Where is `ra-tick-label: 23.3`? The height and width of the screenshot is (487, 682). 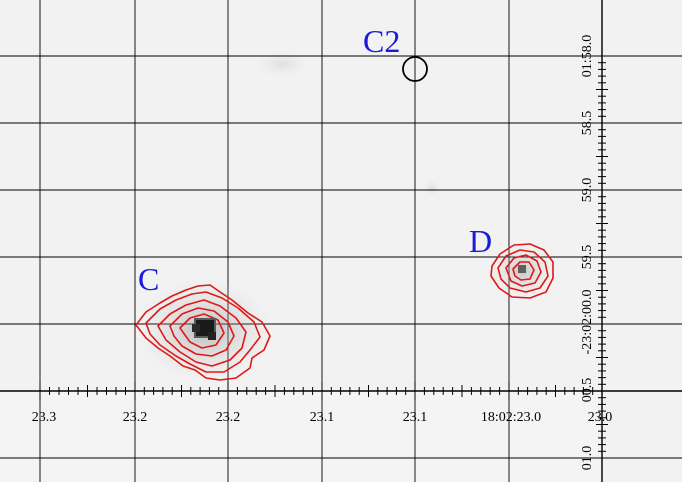
ra-tick-label: 23.3 is located at coordinates (44, 417).